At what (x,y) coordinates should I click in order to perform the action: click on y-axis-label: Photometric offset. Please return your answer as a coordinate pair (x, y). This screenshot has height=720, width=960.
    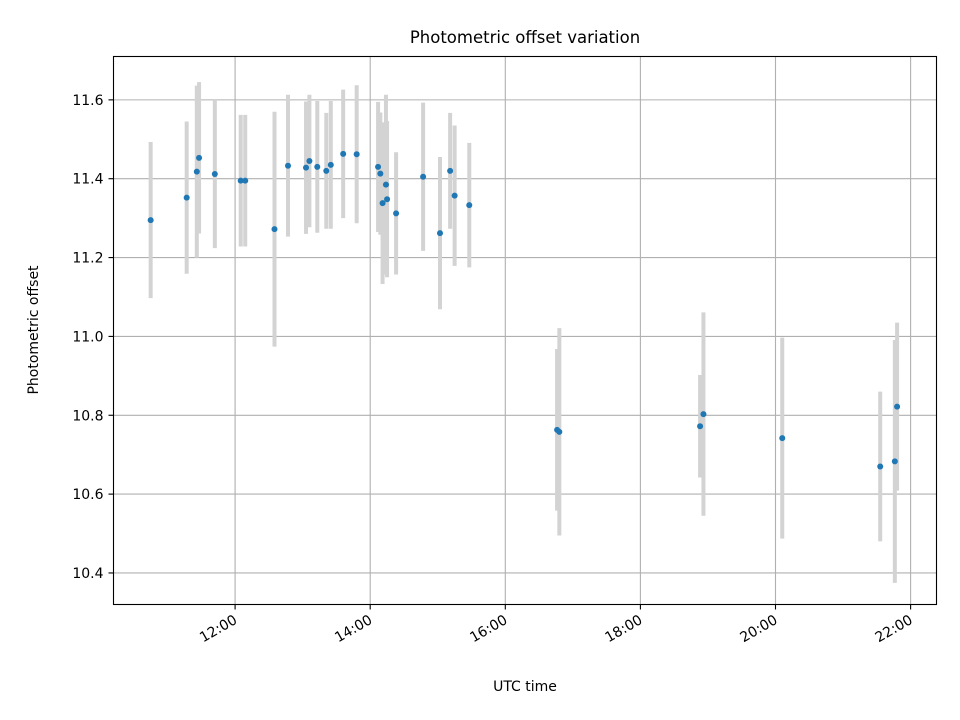
    Looking at the image, I should click on (34, 330).